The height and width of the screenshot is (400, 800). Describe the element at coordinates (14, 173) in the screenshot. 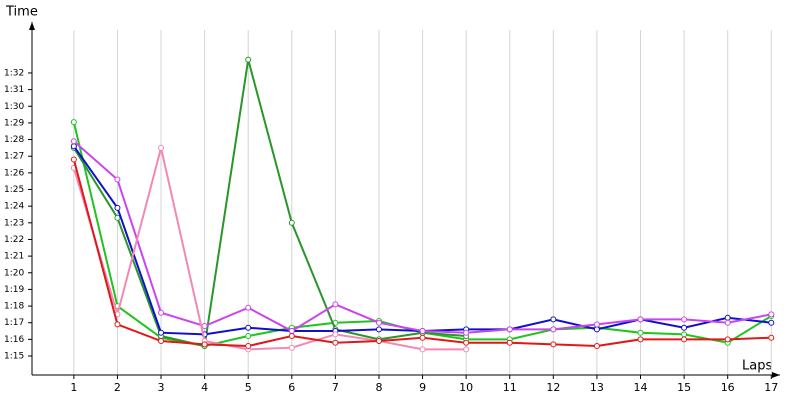

I see `y-tick-label: 1:26` at that location.